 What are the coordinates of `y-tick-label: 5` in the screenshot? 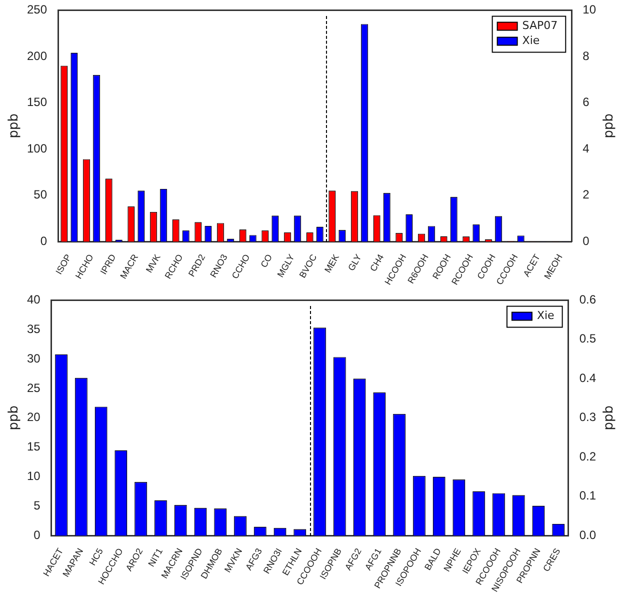 It's located at (37, 505).